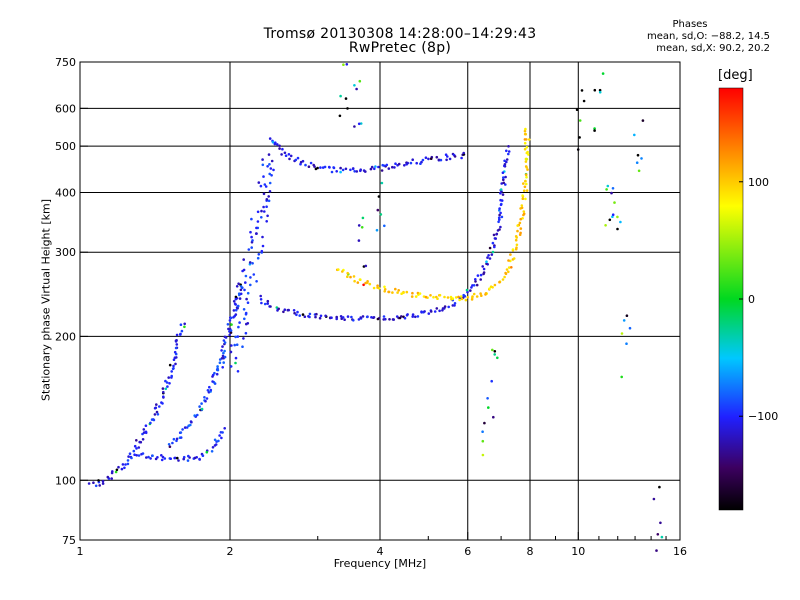 This screenshot has width=800, height=600. I want to click on x-tick-label: 1, so click(80, 551).